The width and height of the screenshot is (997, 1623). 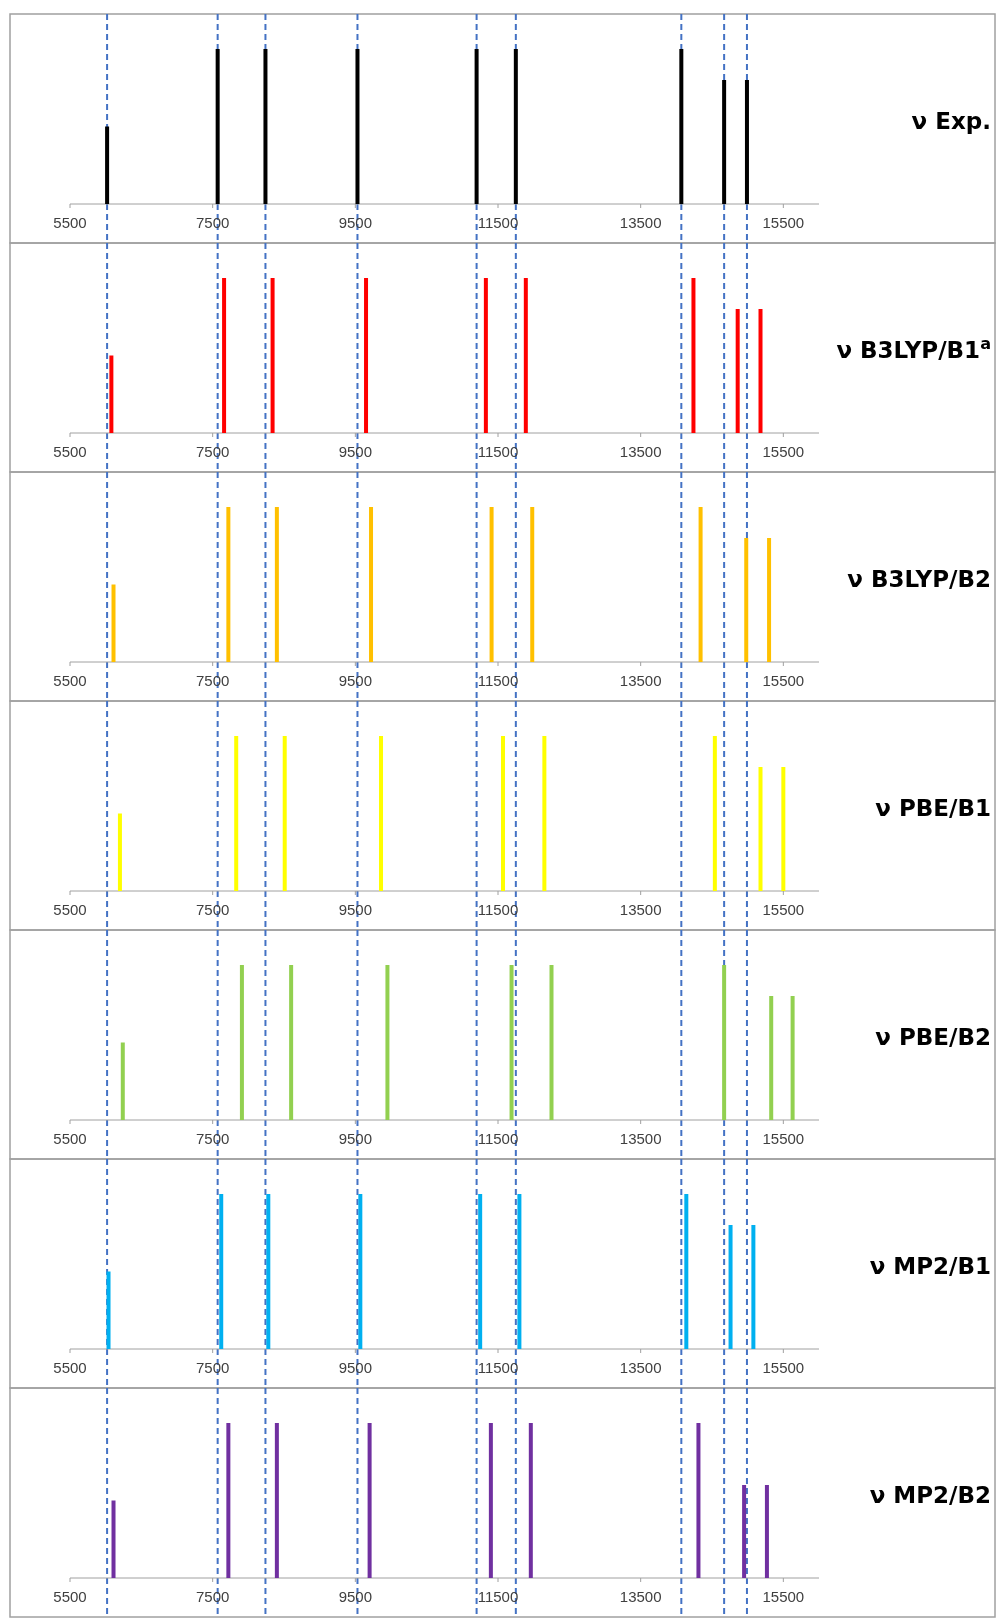 What do you see at coordinates (930, 1494) in the screenshot?
I see `y2-axis-title: ν MP2/B2` at bounding box center [930, 1494].